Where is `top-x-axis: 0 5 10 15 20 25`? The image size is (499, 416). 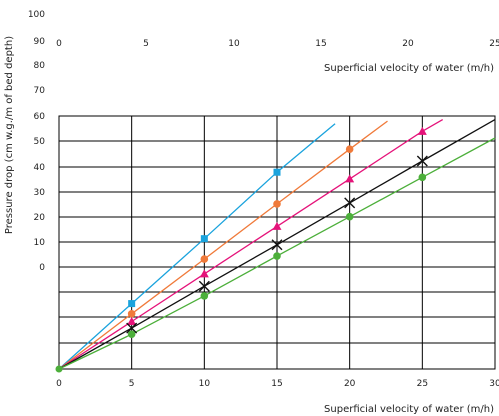
top-x-axis: 0 5 10 15 20 25 is located at coordinates (277, 44).